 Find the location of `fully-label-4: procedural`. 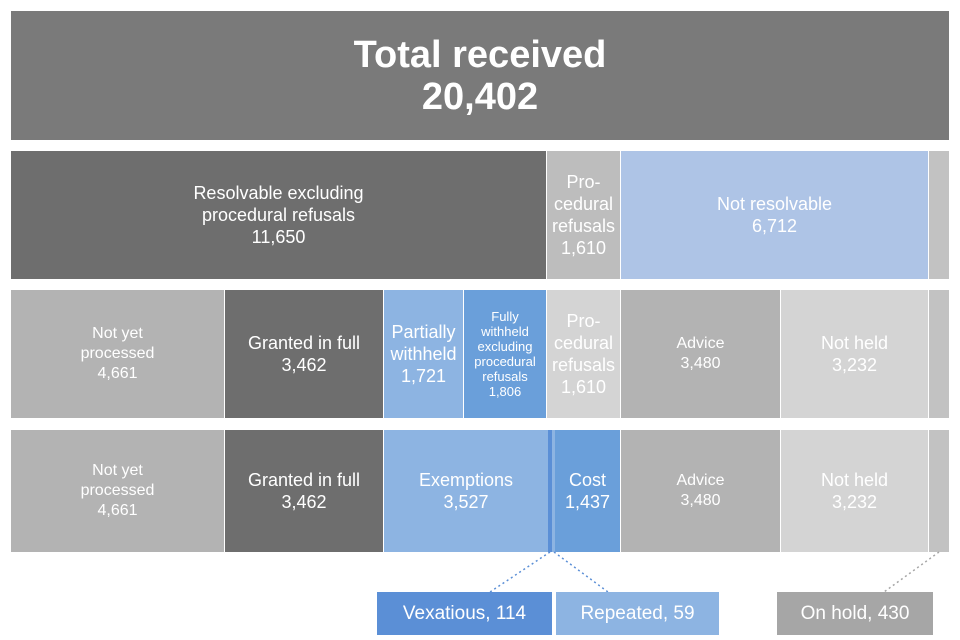

fully-label-4: procedural is located at coordinates (505, 361).